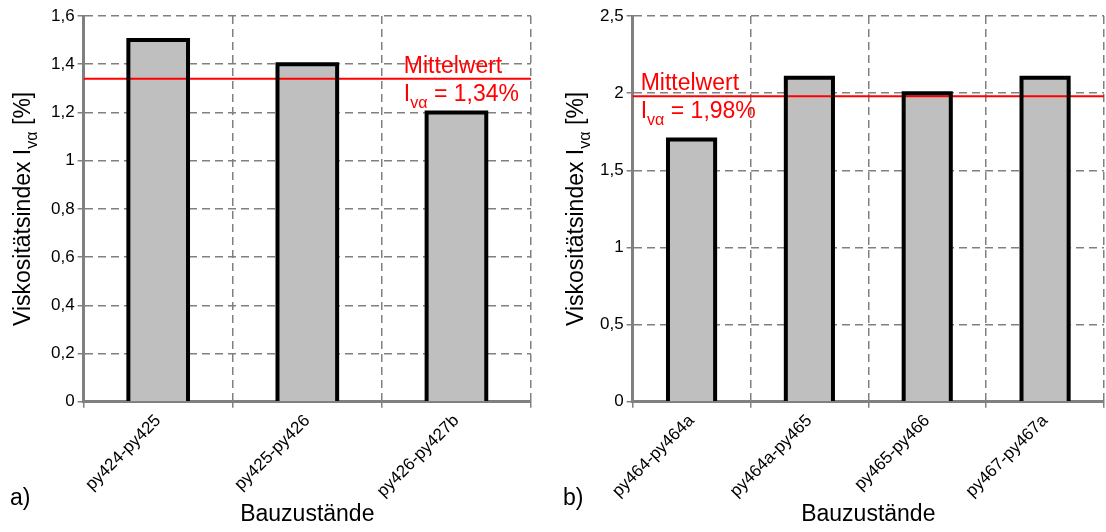 The image size is (1106, 532). I want to click on y-tick-label: 2, so click(619, 92).